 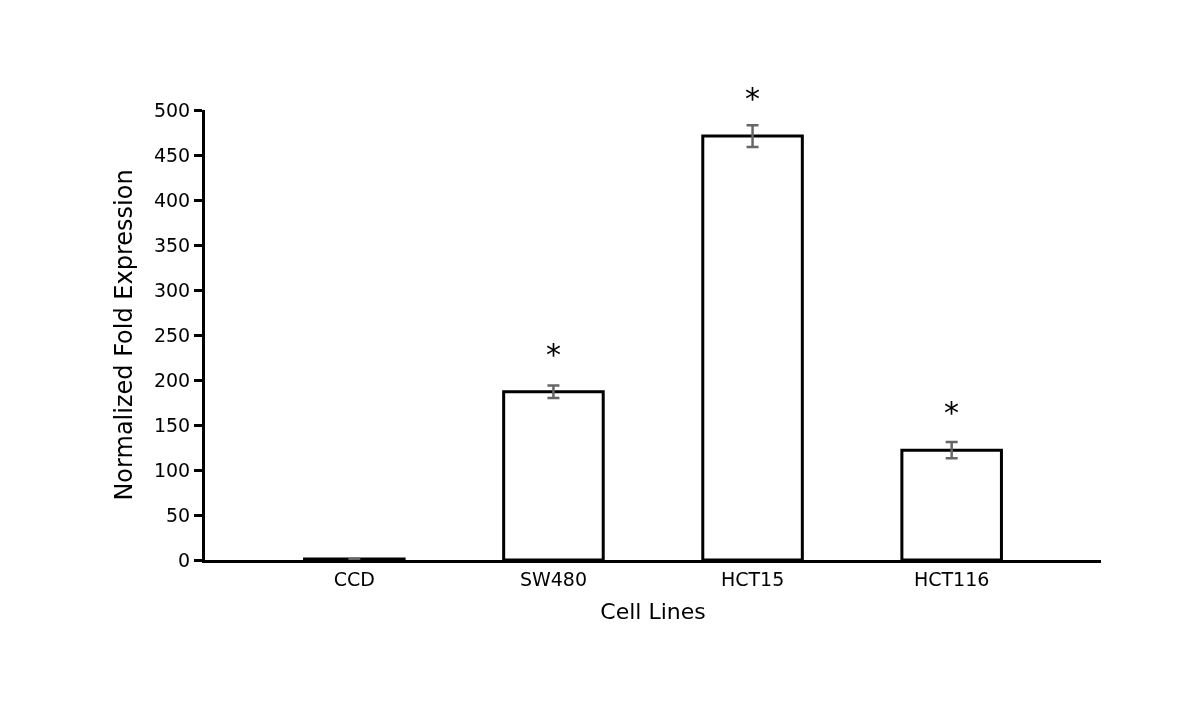 I want to click on y-tick-label: 100, so click(x=172, y=469).